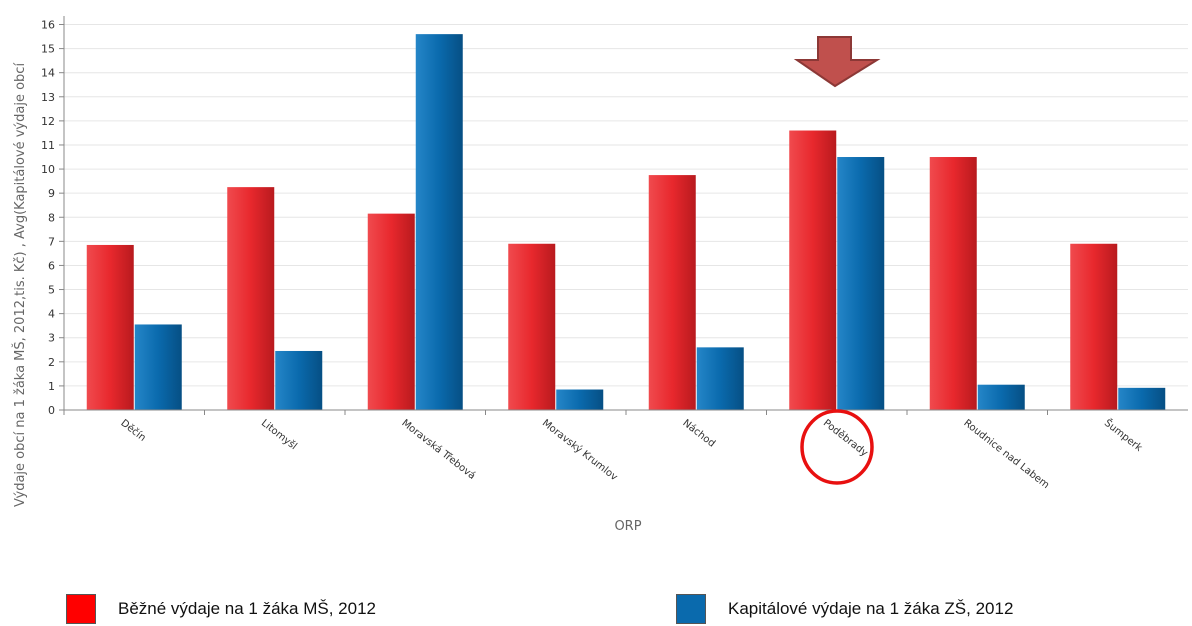 The image size is (1192, 626). What do you see at coordinates (1006, 454) in the screenshot?
I see `x-tick-label: Roudnice nad Labem` at bounding box center [1006, 454].